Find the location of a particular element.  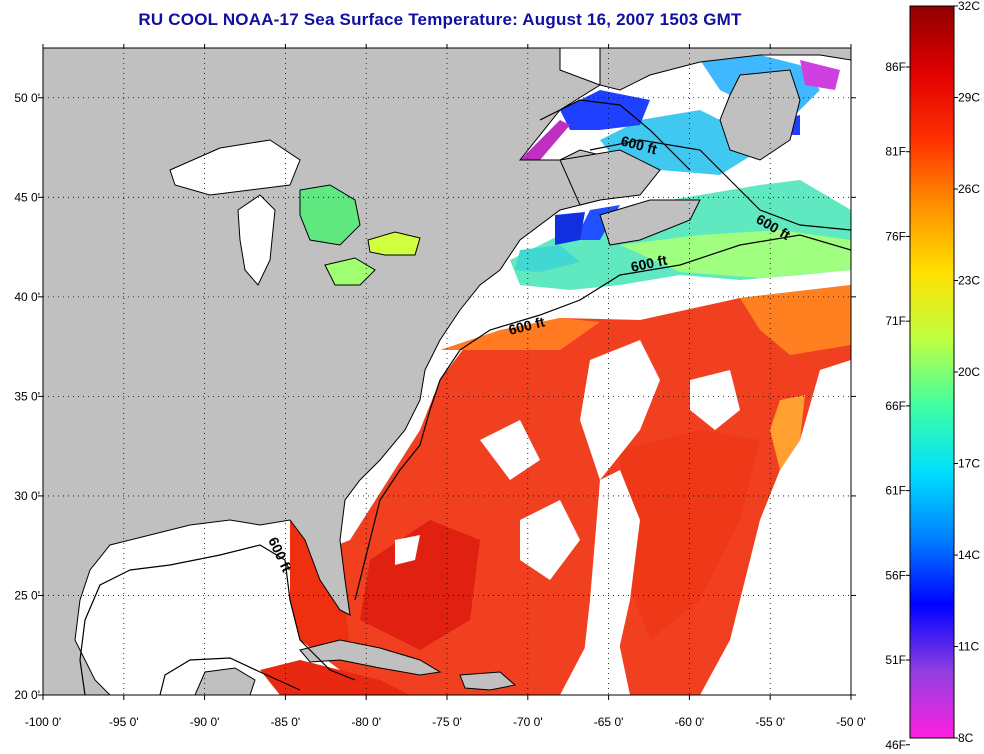

colorbar-celsius-label: 11C is located at coordinates (968, 647).